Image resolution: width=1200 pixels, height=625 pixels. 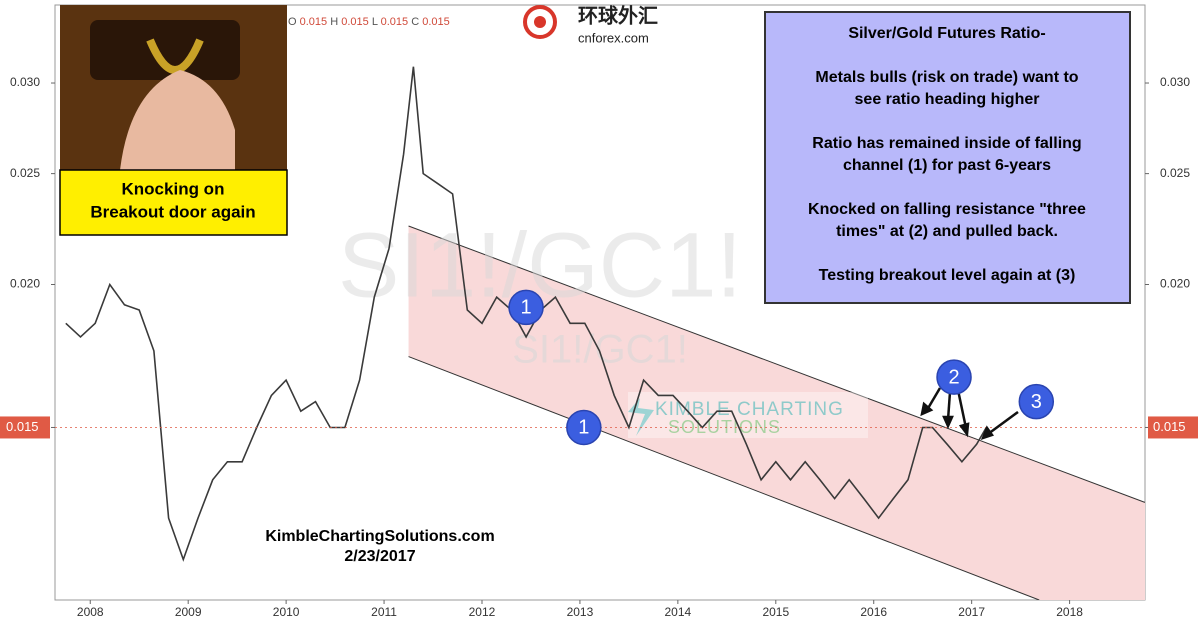 I want to click on inset-caption: Knocking on, so click(x=173, y=188).